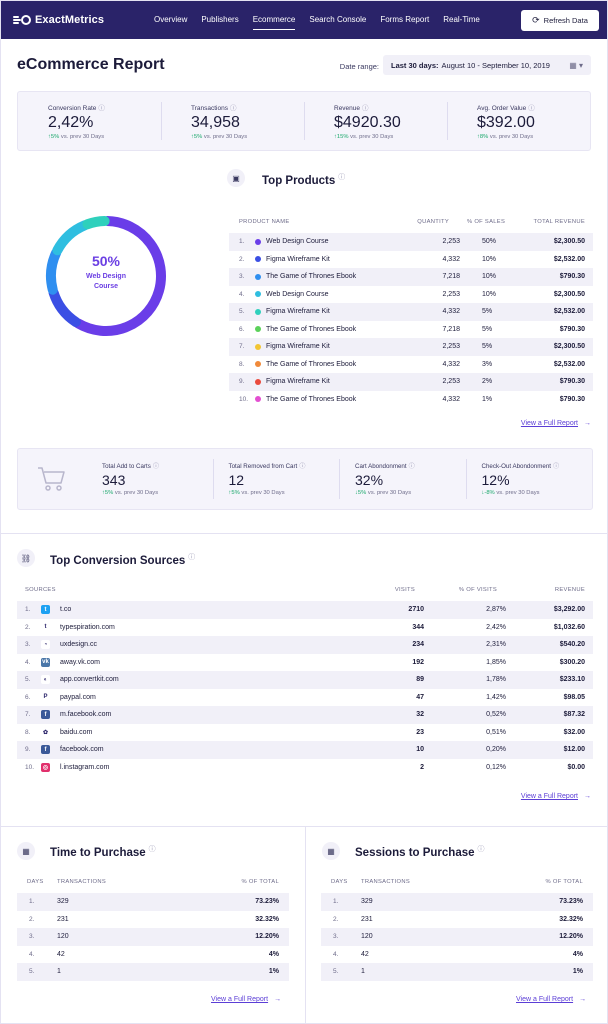 This screenshot has height=1024, width=608. What do you see at coordinates (496, 680) in the screenshot?
I see `source-pct-visits: 1,78%` at bounding box center [496, 680].